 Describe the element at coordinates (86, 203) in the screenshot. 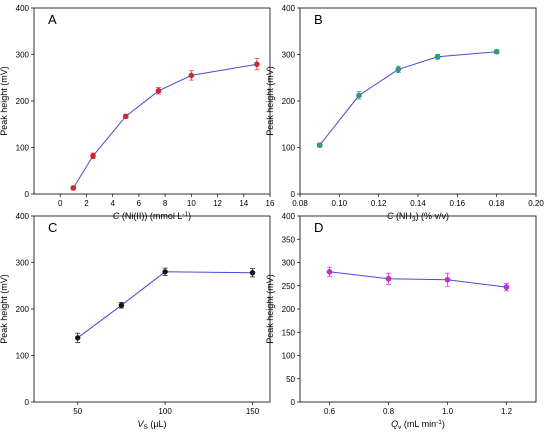

I see `x-tick-label: 2` at that location.